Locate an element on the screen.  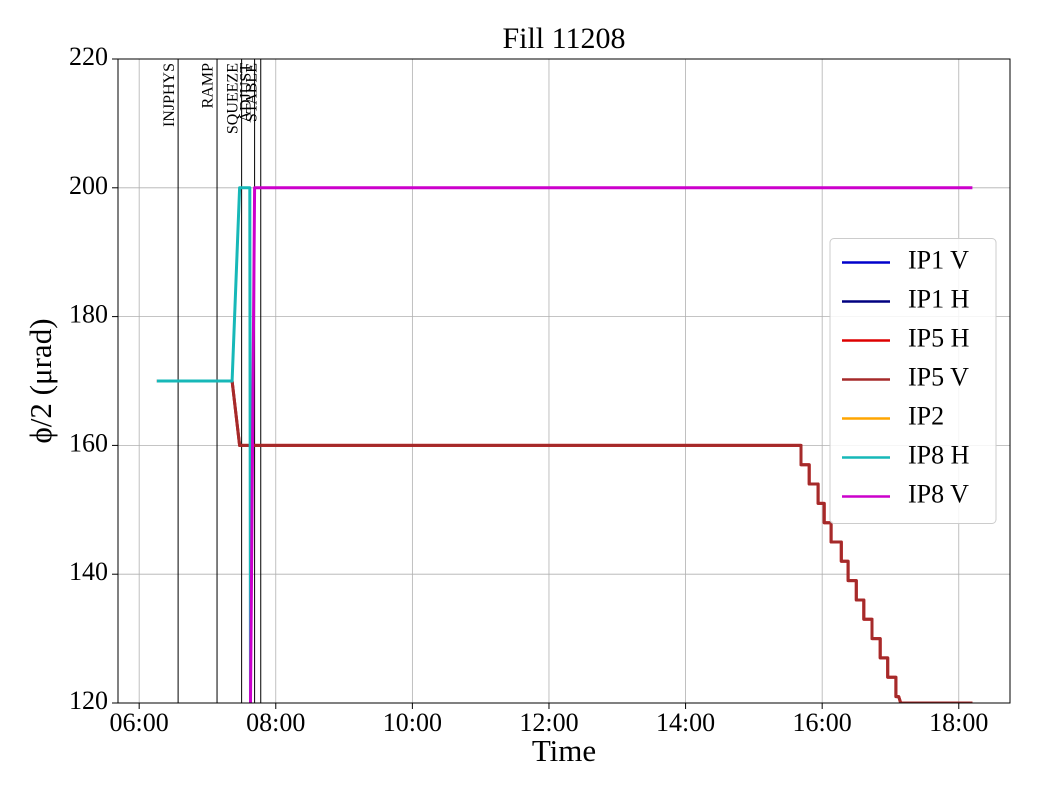
legend-label: IP5 H is located at coordinates (939, 337).